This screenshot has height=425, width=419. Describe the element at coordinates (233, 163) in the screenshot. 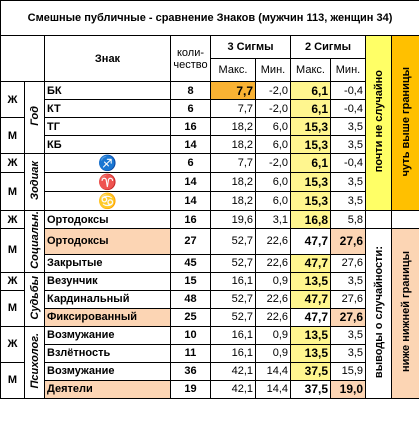

I see `max-3sigma: 7,7` at that location.